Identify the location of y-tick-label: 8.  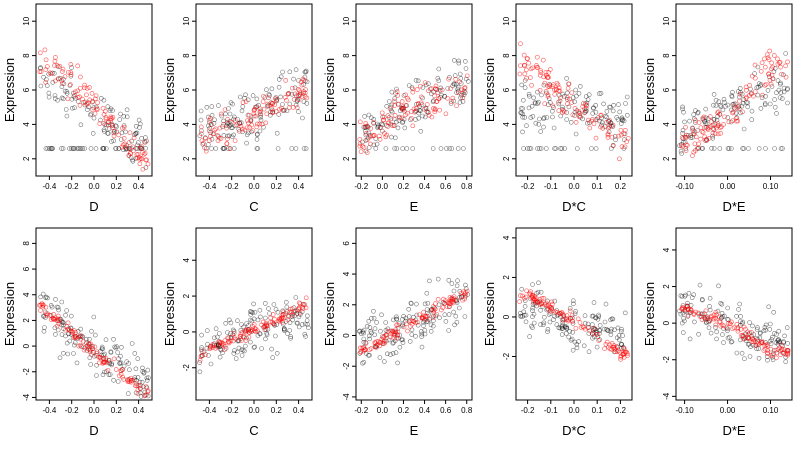
(506, 55).